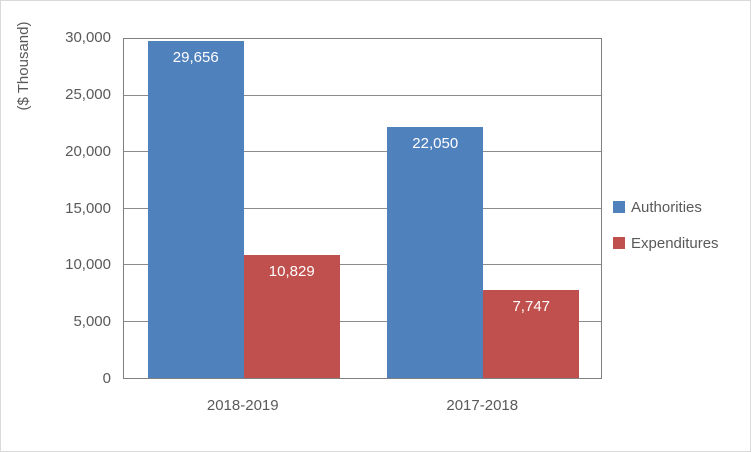 The width and height of the screenshot is (751, 452). I want to click on bar-expenditures-2018-2019: 10,829, so click(291, 316).